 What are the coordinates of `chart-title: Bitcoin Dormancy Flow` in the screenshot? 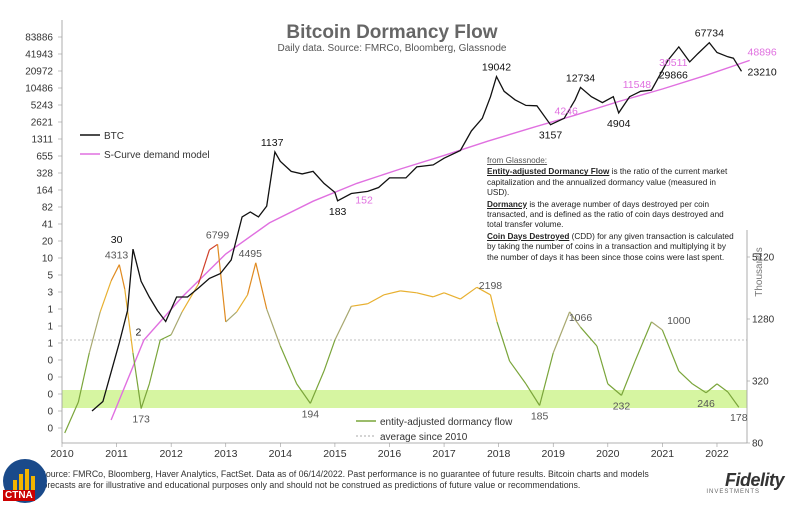 It's located at (391, 32).